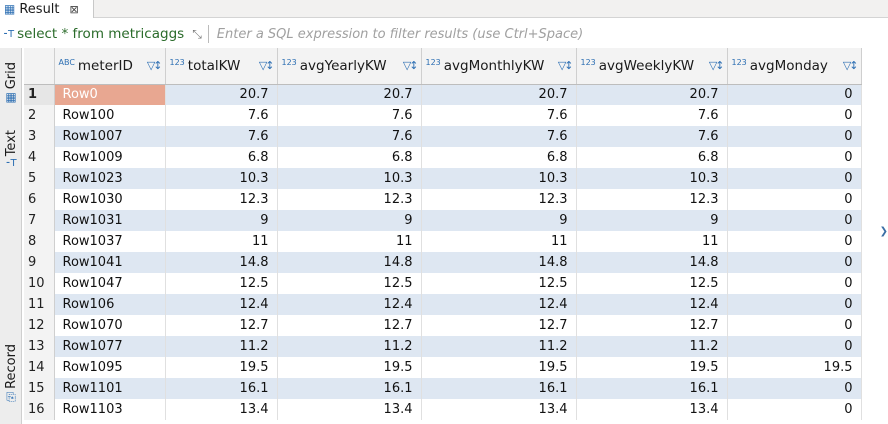  Describe the element at coordinates (652, 409) in the screenshot. I see `cell-avgweeklykw: 13.4` at that location.